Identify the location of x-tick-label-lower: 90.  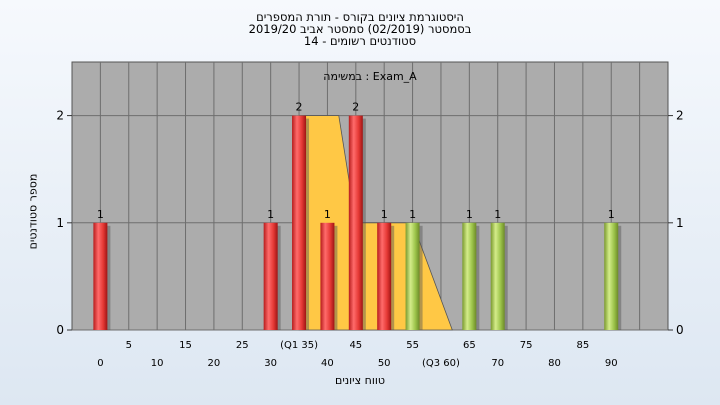
(611, 363).